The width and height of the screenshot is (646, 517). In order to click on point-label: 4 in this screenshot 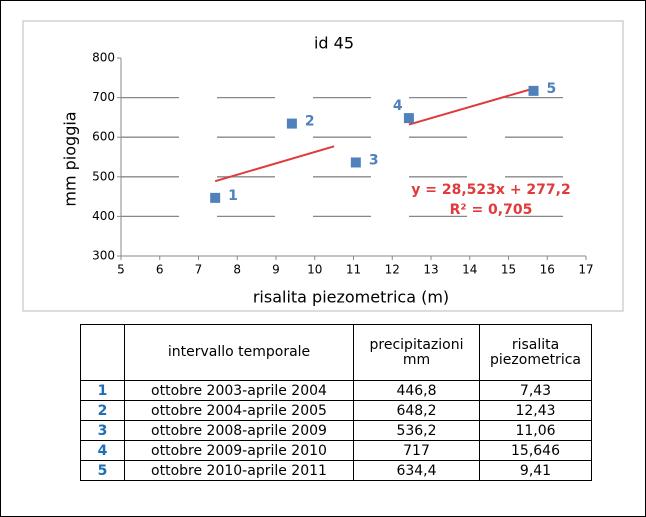, I will do `click(398, 106)`.